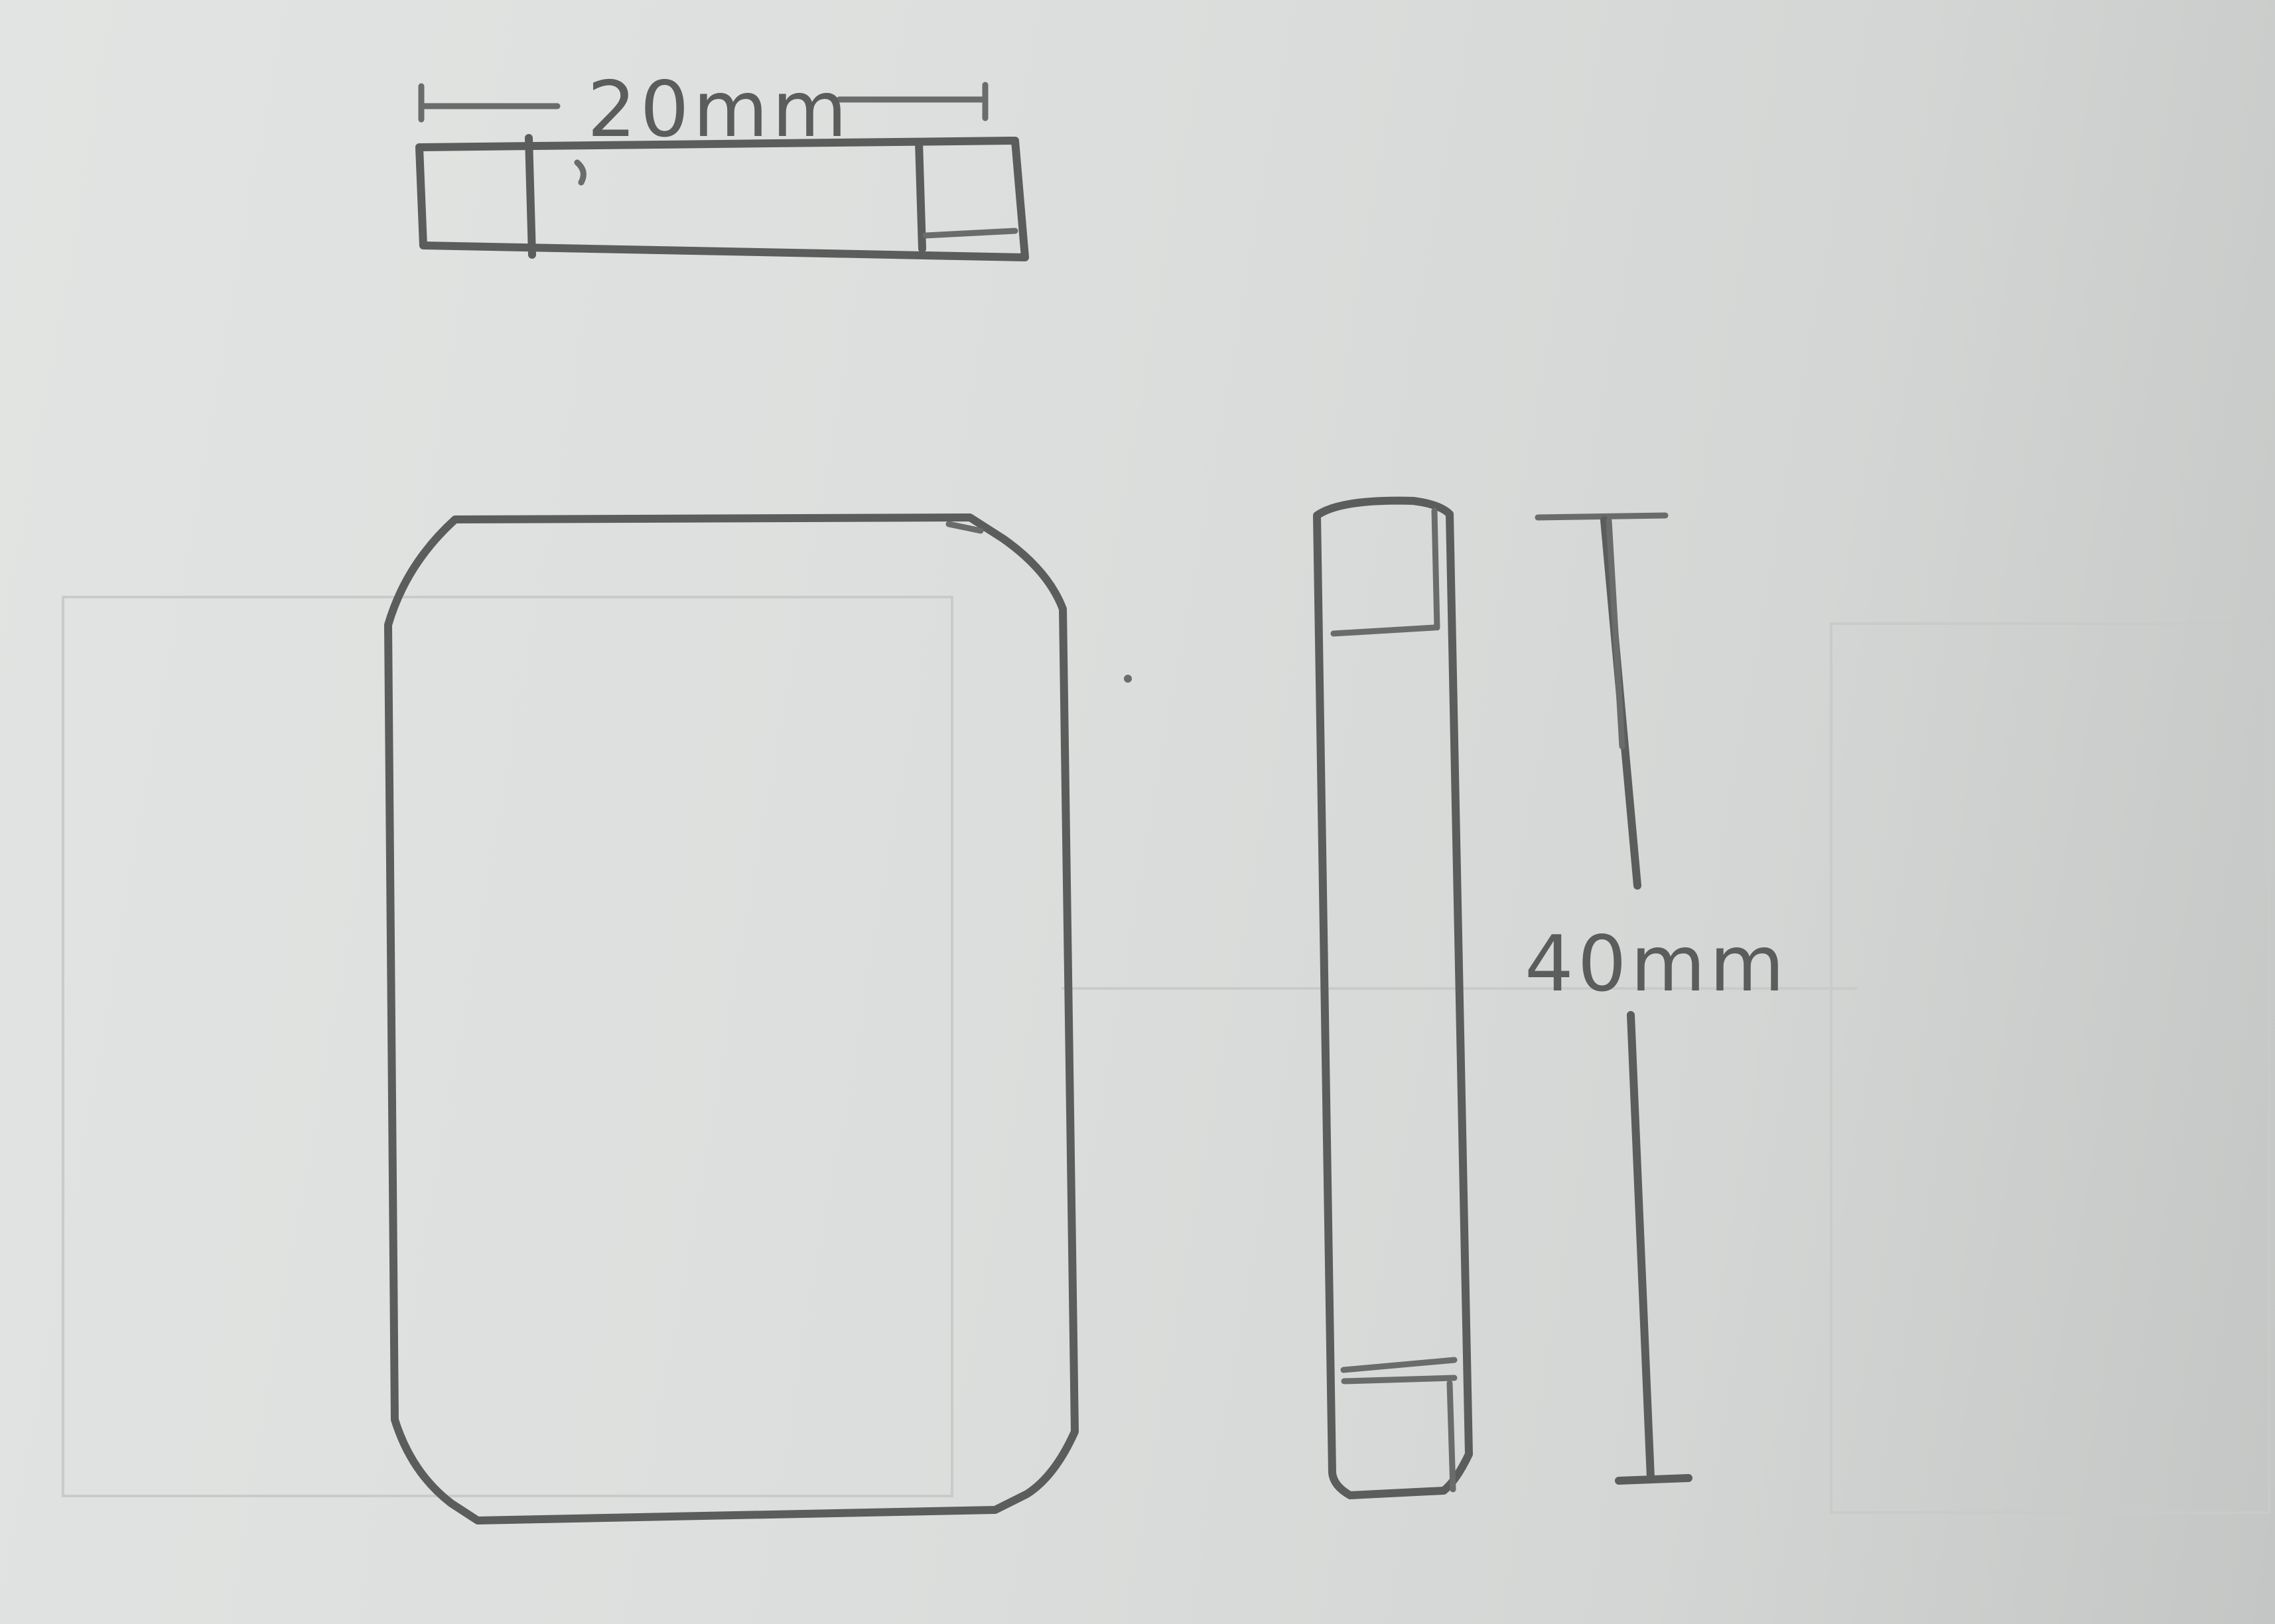  I want to click on stray-mark, so click(1128, 679).